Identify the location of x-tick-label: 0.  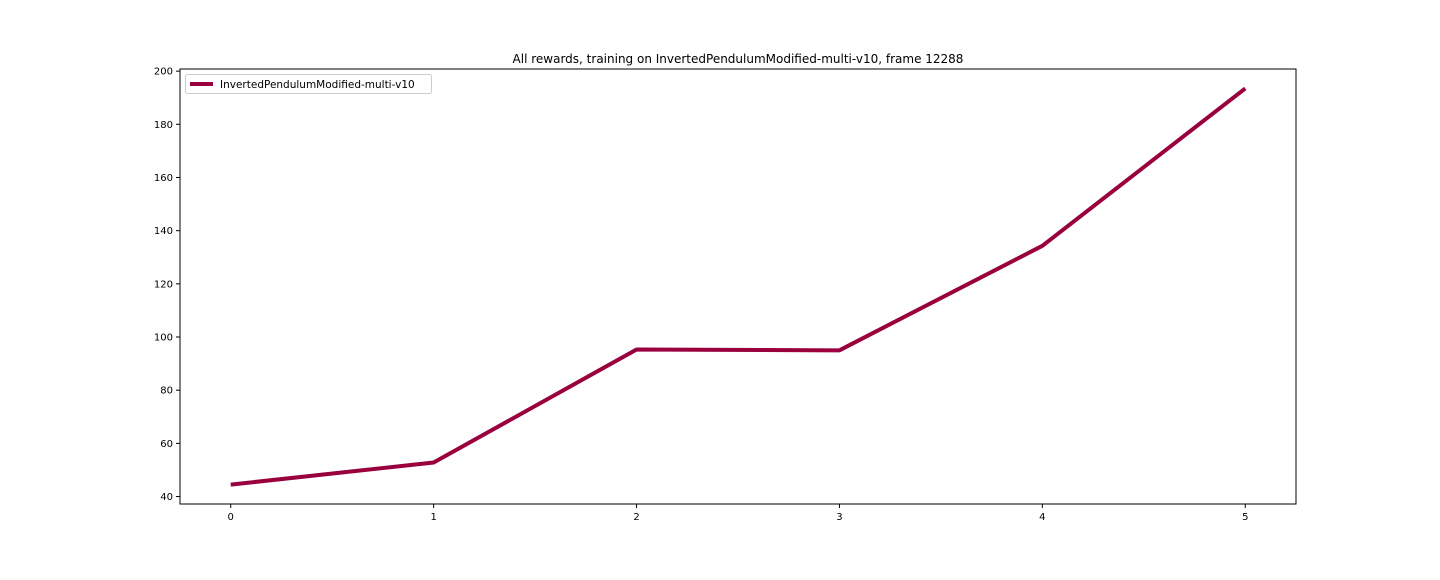
(231, 517).